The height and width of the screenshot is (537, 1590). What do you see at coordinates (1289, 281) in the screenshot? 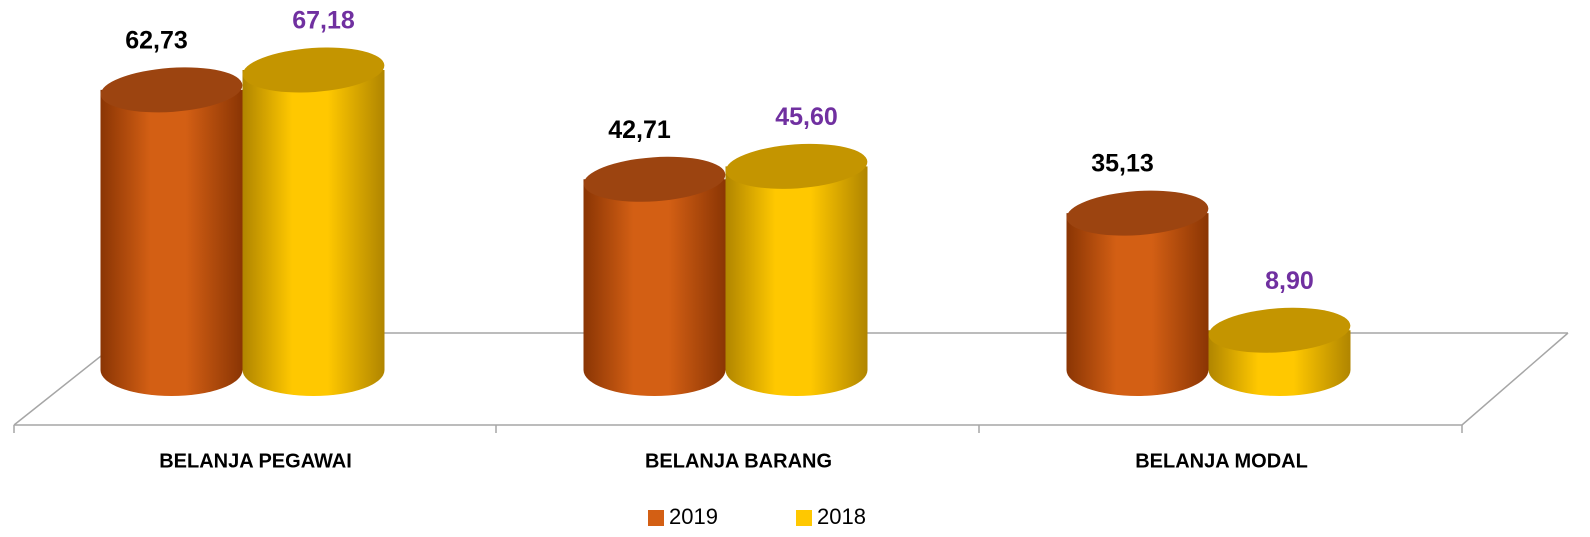
I see `value-label: 8,90` at bounding box center [1289, 281].